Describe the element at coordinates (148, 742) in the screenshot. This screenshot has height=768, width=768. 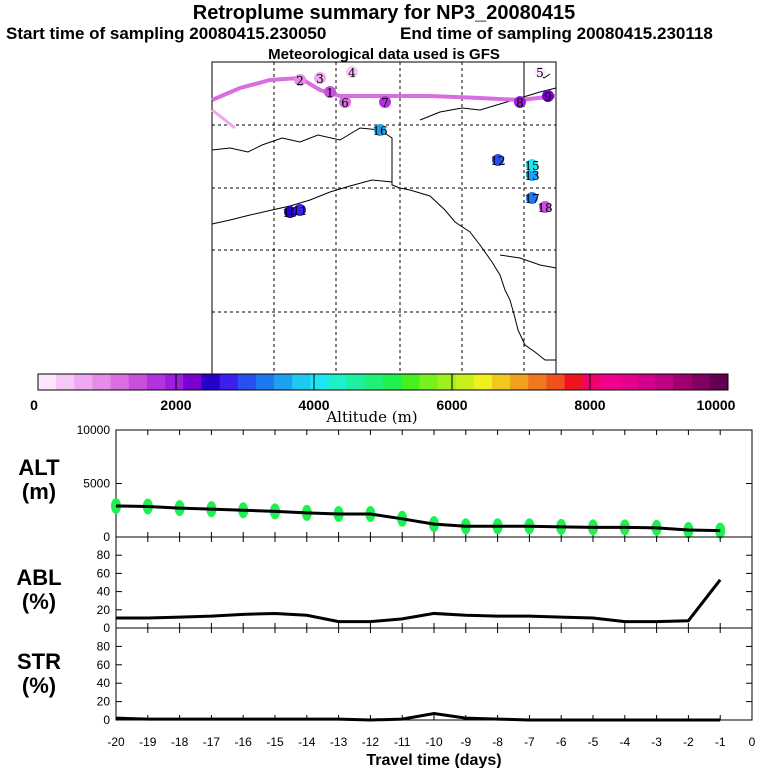
I see `x-tick-label: -19` at that location.